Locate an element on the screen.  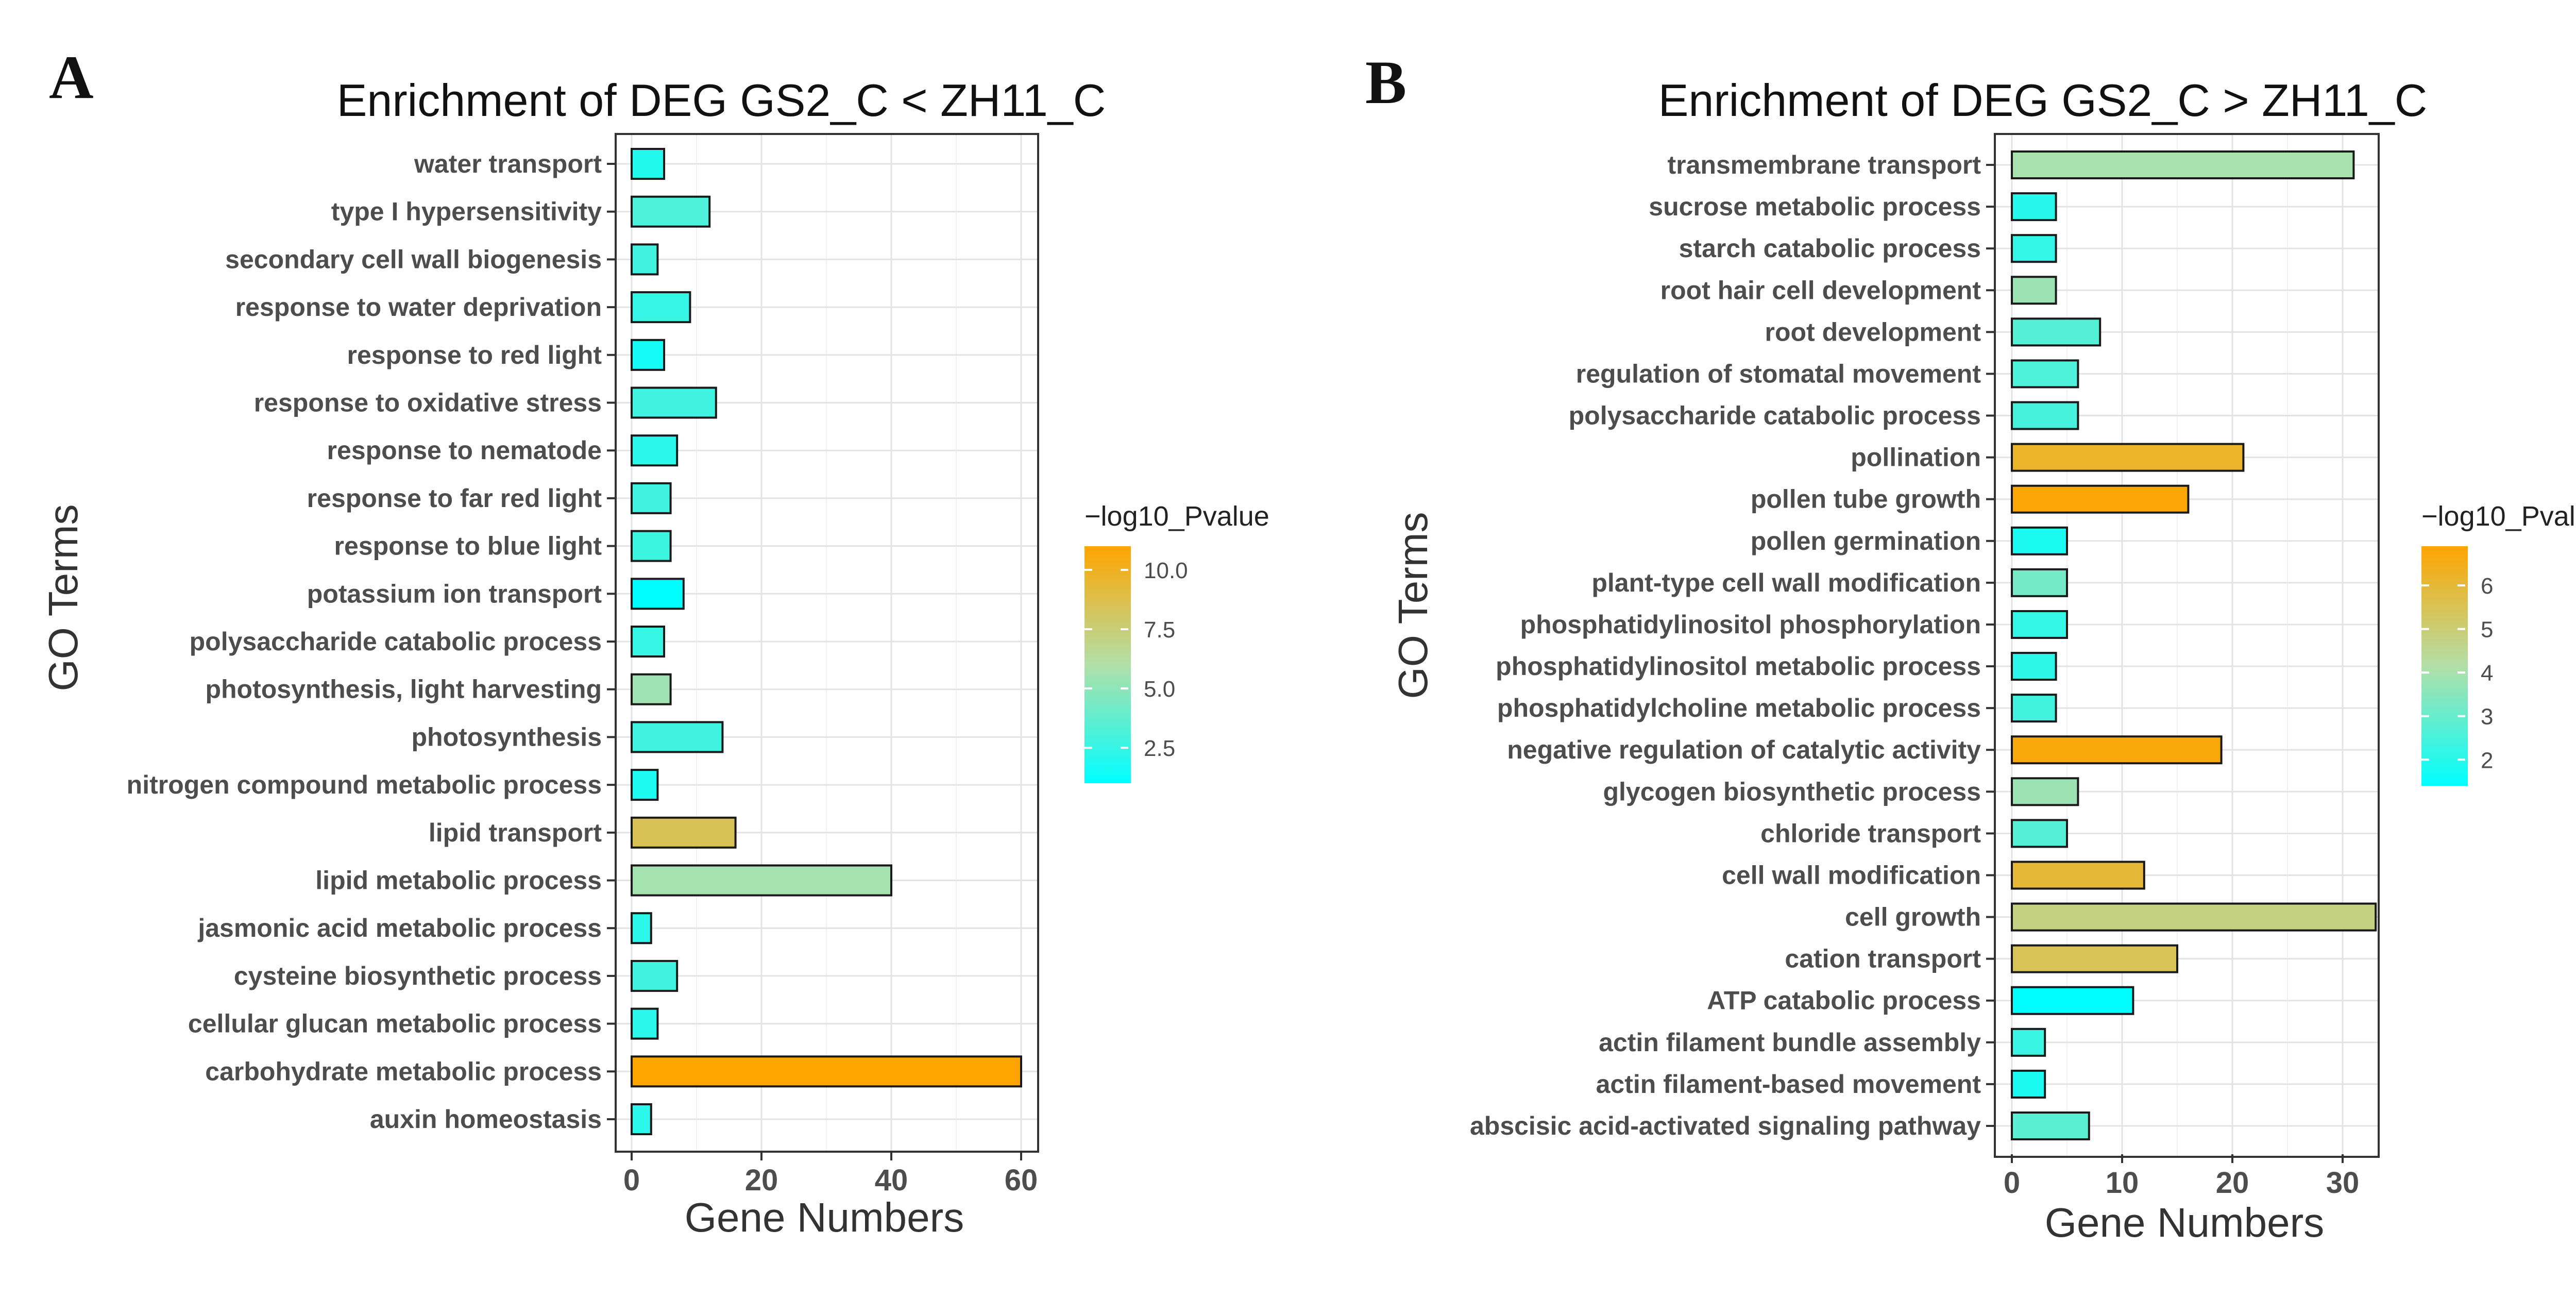
category-label: type I hypersensitivity is located at coordinates (466, 211).